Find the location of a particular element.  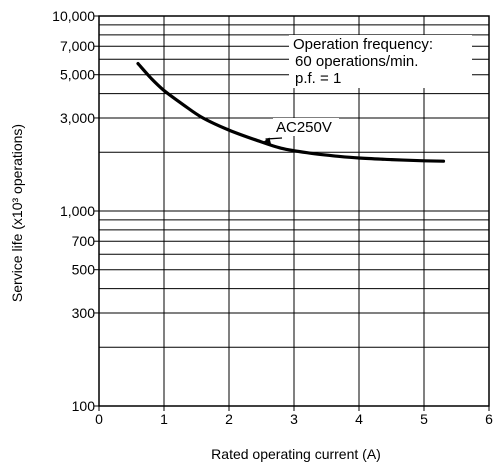

y-tick-label: 7,000 is located at coordinates (77, 46).